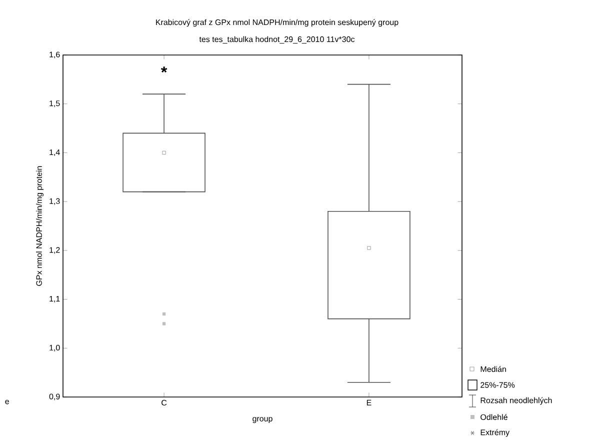 This screenshot has width=591, height=445. I want to click on y-tick-label: 1,3, so click(55, 201).